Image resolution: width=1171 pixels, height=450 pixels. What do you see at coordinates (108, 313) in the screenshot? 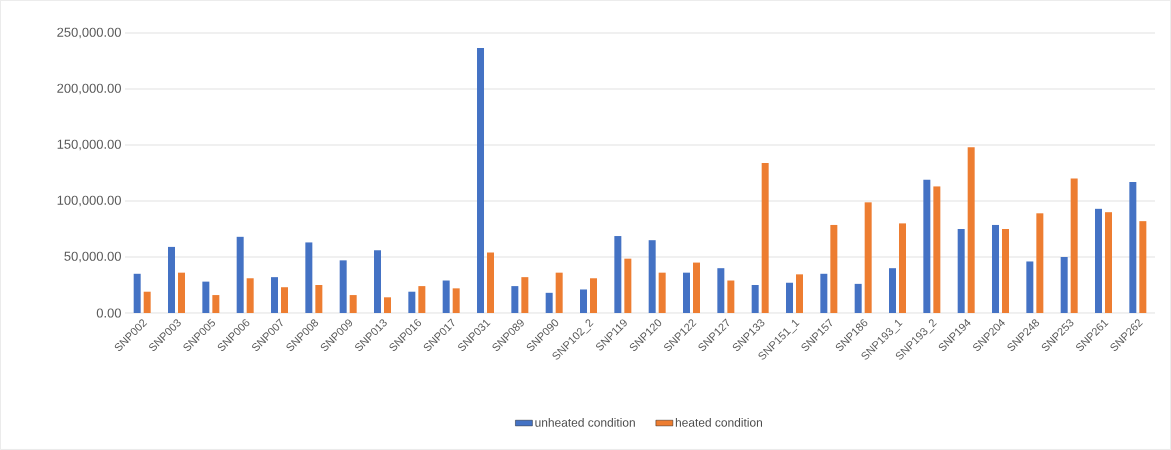
I see `y-tick-label: 0.00` at bounding box center [108, 313].